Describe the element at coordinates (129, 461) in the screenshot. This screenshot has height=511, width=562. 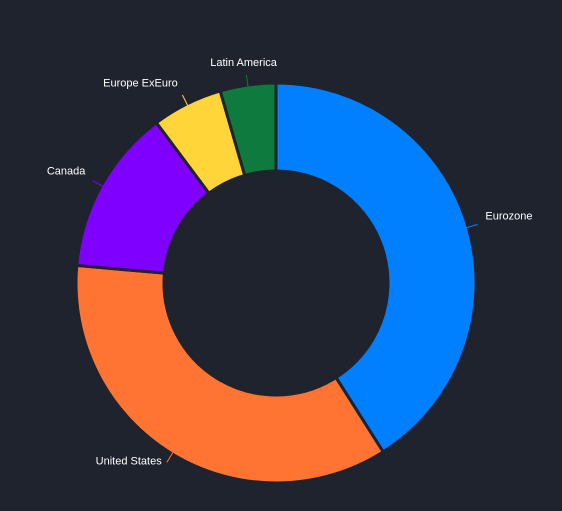
I see `slice-label: United States` at that location.